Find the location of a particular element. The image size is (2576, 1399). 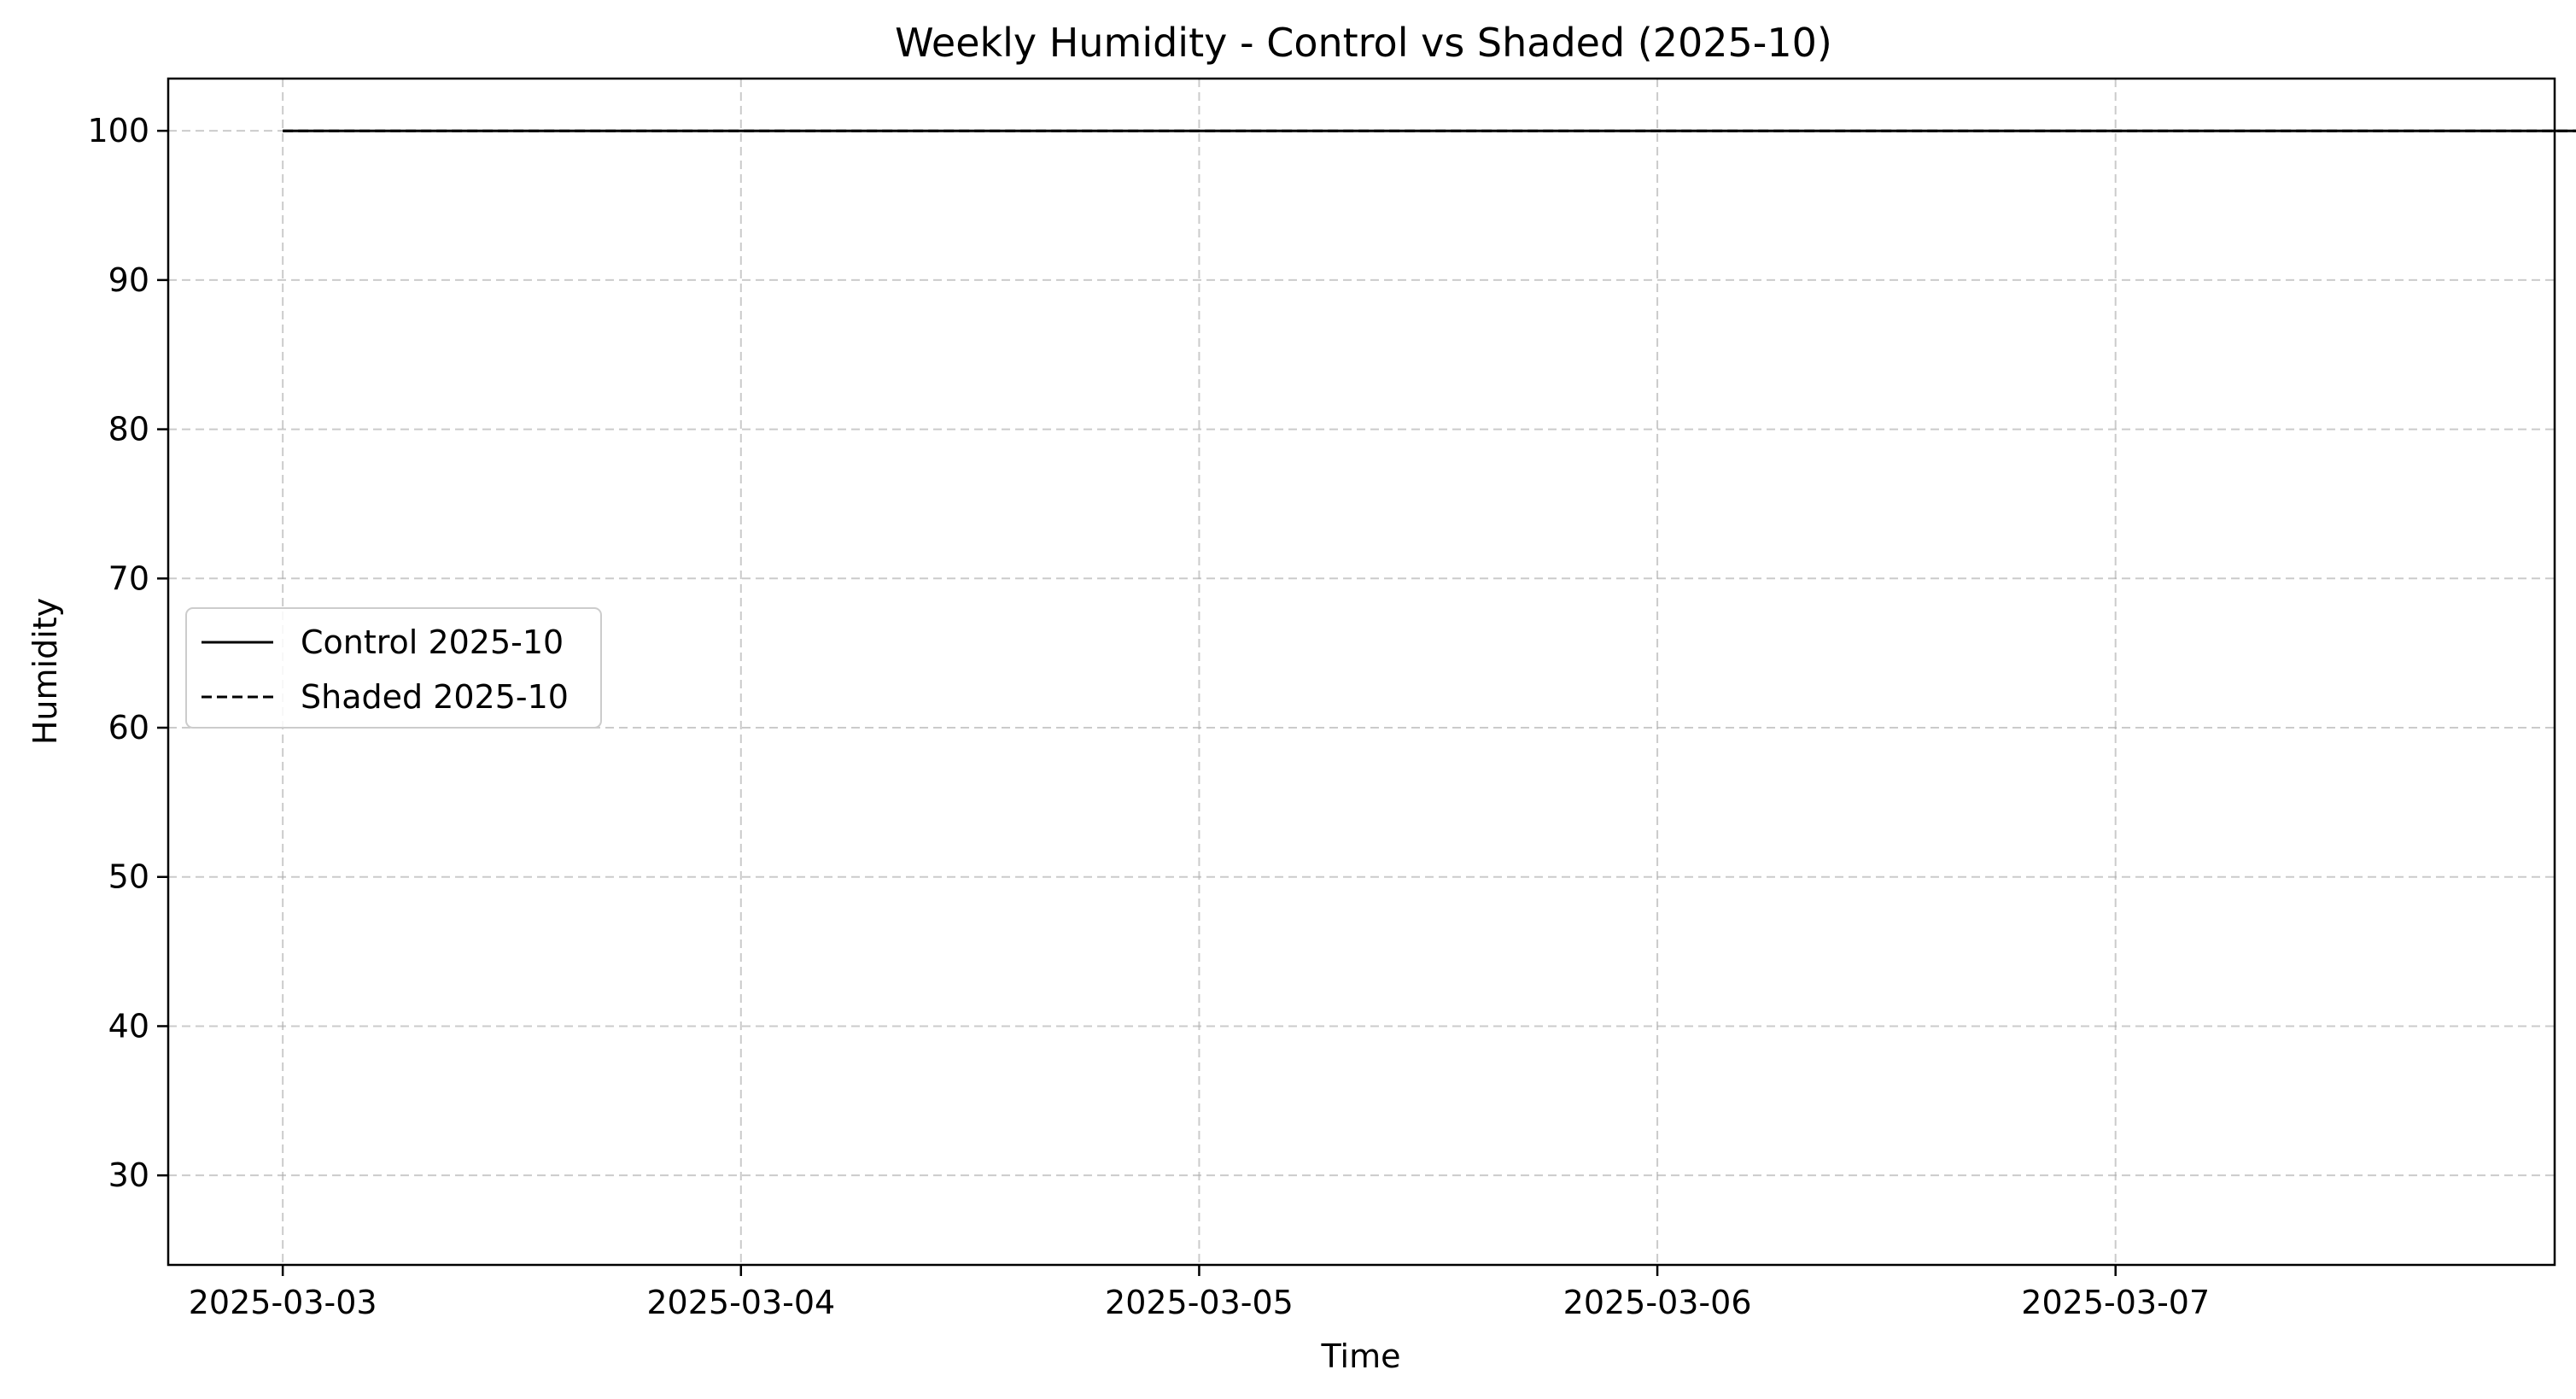

x-axis-title: Time is located at coordinates (1361, 1356).